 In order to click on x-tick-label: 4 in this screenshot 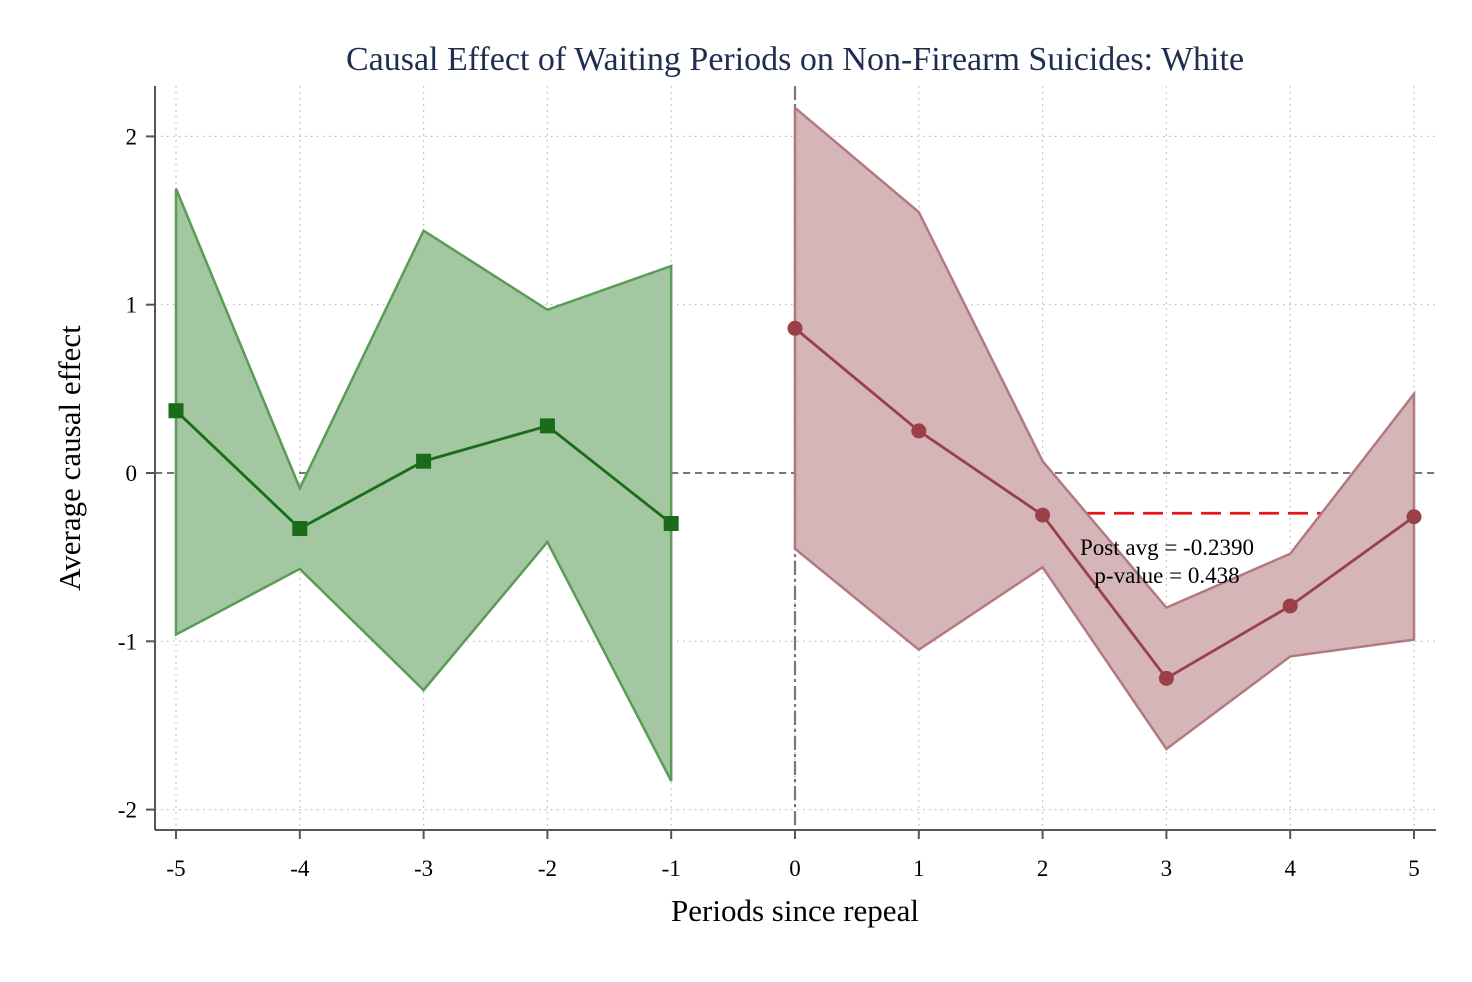, I will do `click(1290, 868)`.